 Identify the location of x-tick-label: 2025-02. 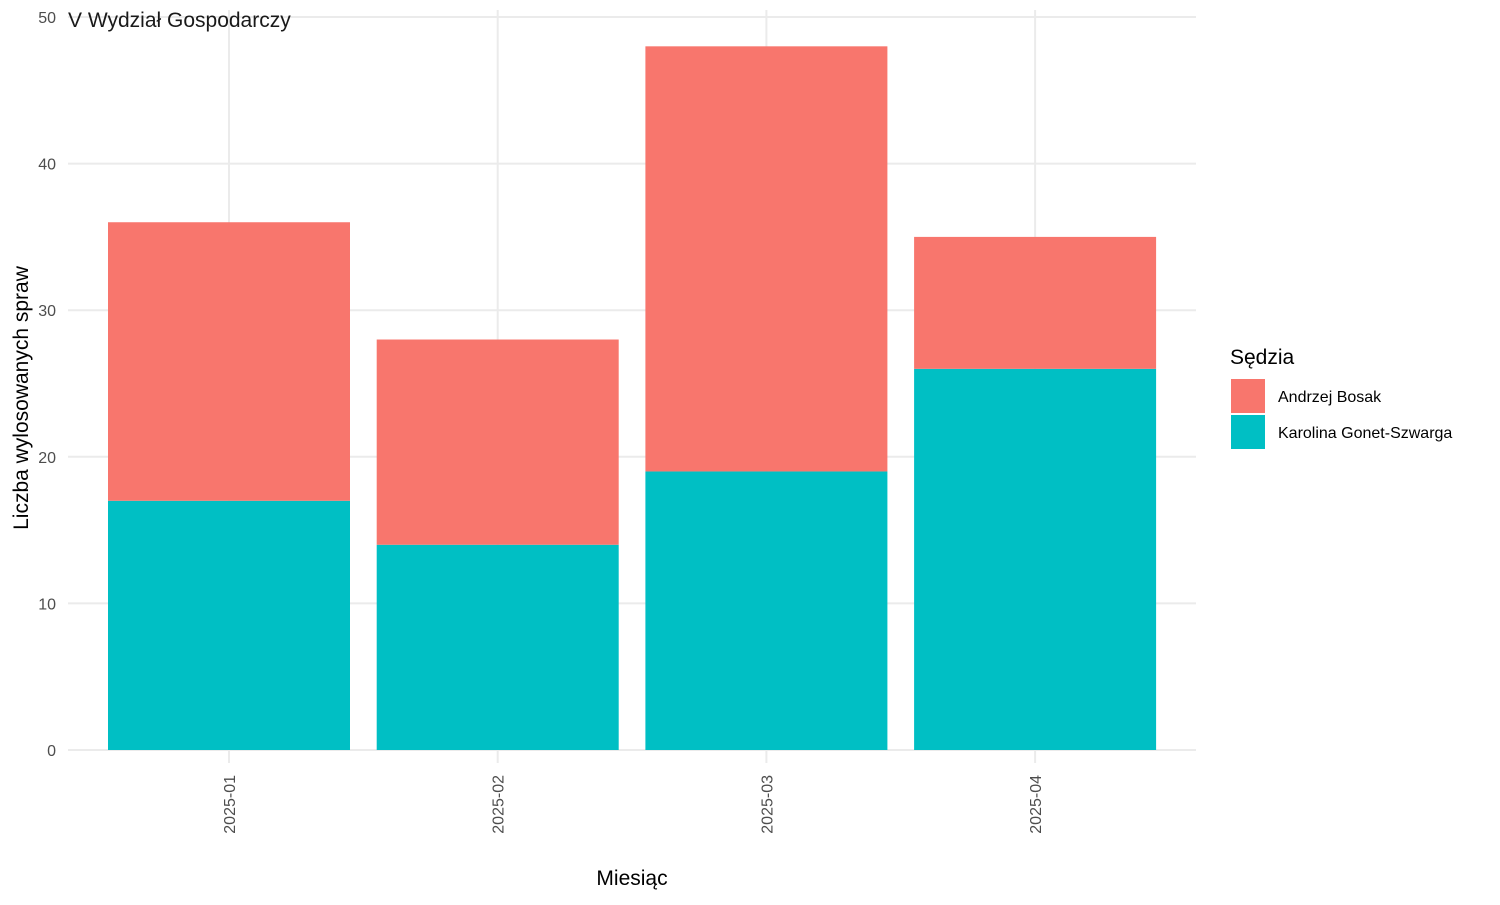
(499, 804).